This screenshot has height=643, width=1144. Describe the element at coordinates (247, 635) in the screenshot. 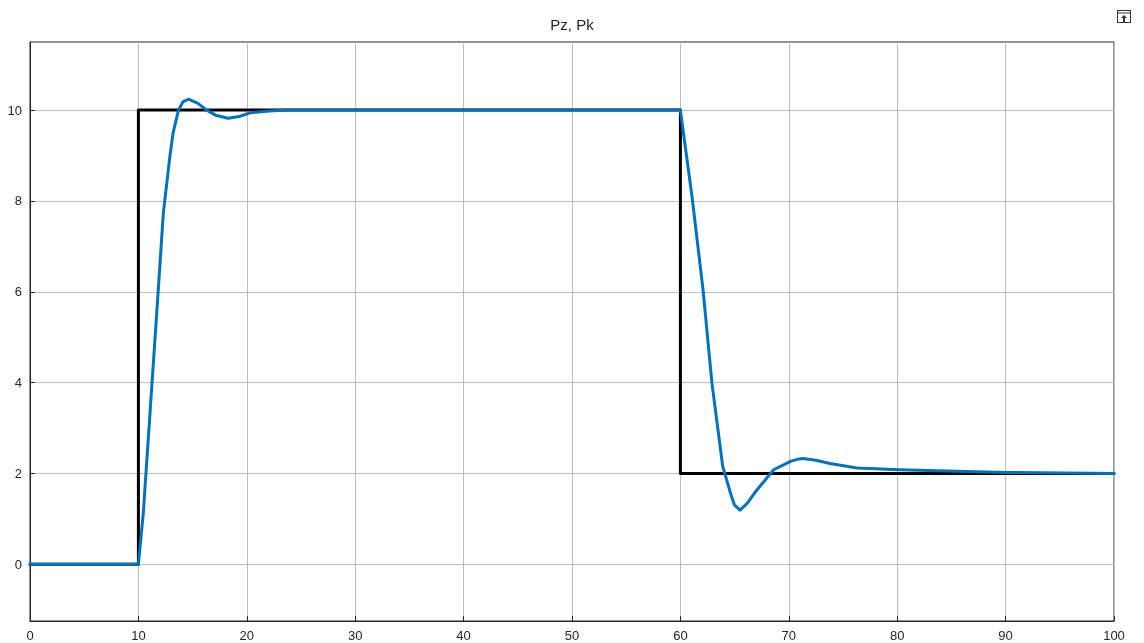

I see `x-tick-label: 20` at that location.